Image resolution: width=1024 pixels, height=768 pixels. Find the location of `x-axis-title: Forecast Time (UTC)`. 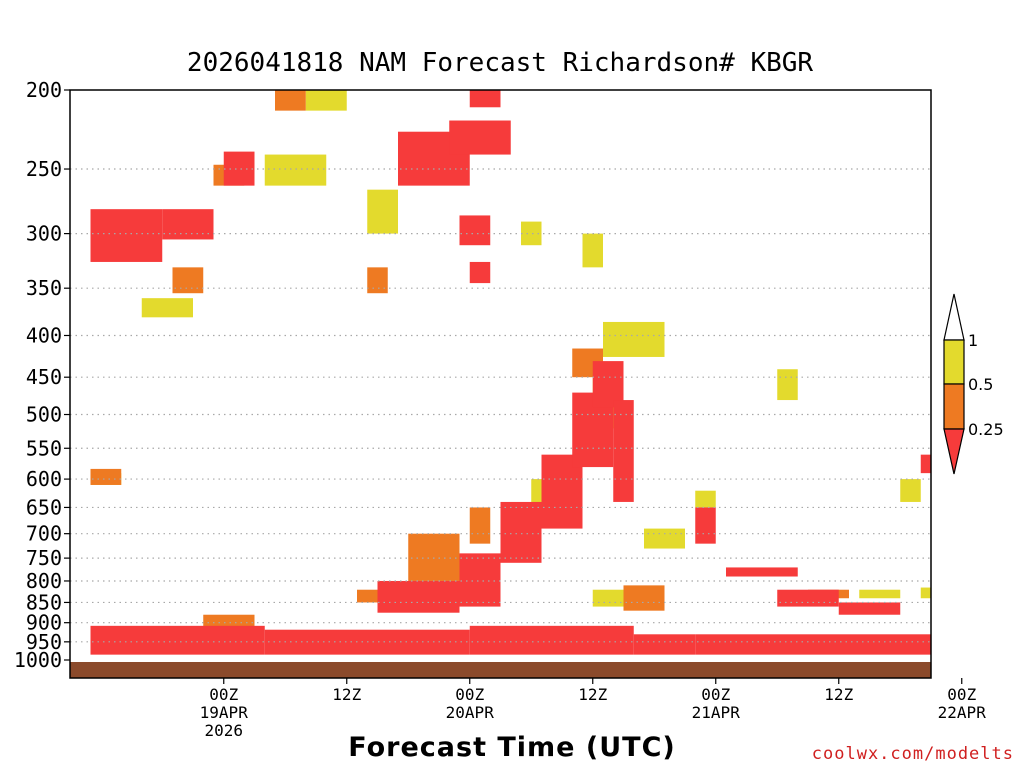

x-axis-title: Forecast Time (UTC) is located at coordinates (512, 747).